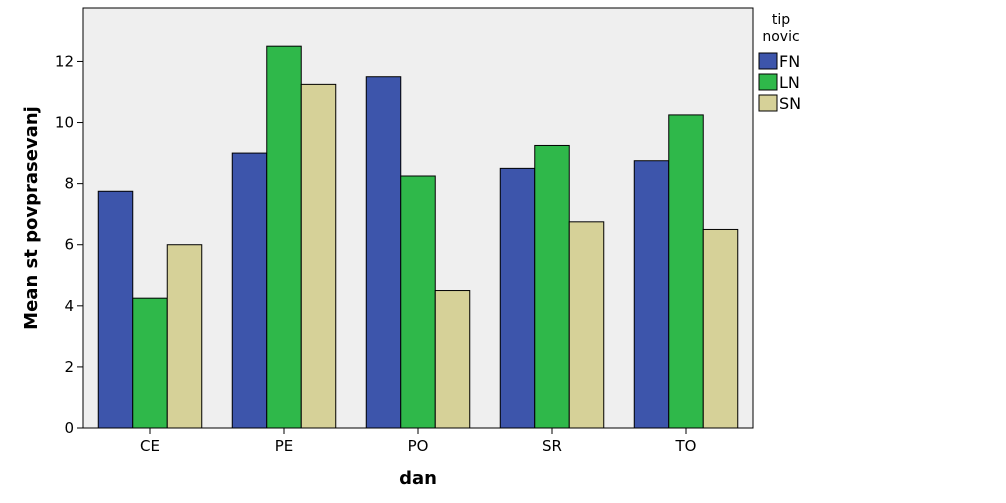  What do you see at coordinates (184, 336) in the screenshot?
I see `bar-sn-ce` at bounding box center [184, 336].